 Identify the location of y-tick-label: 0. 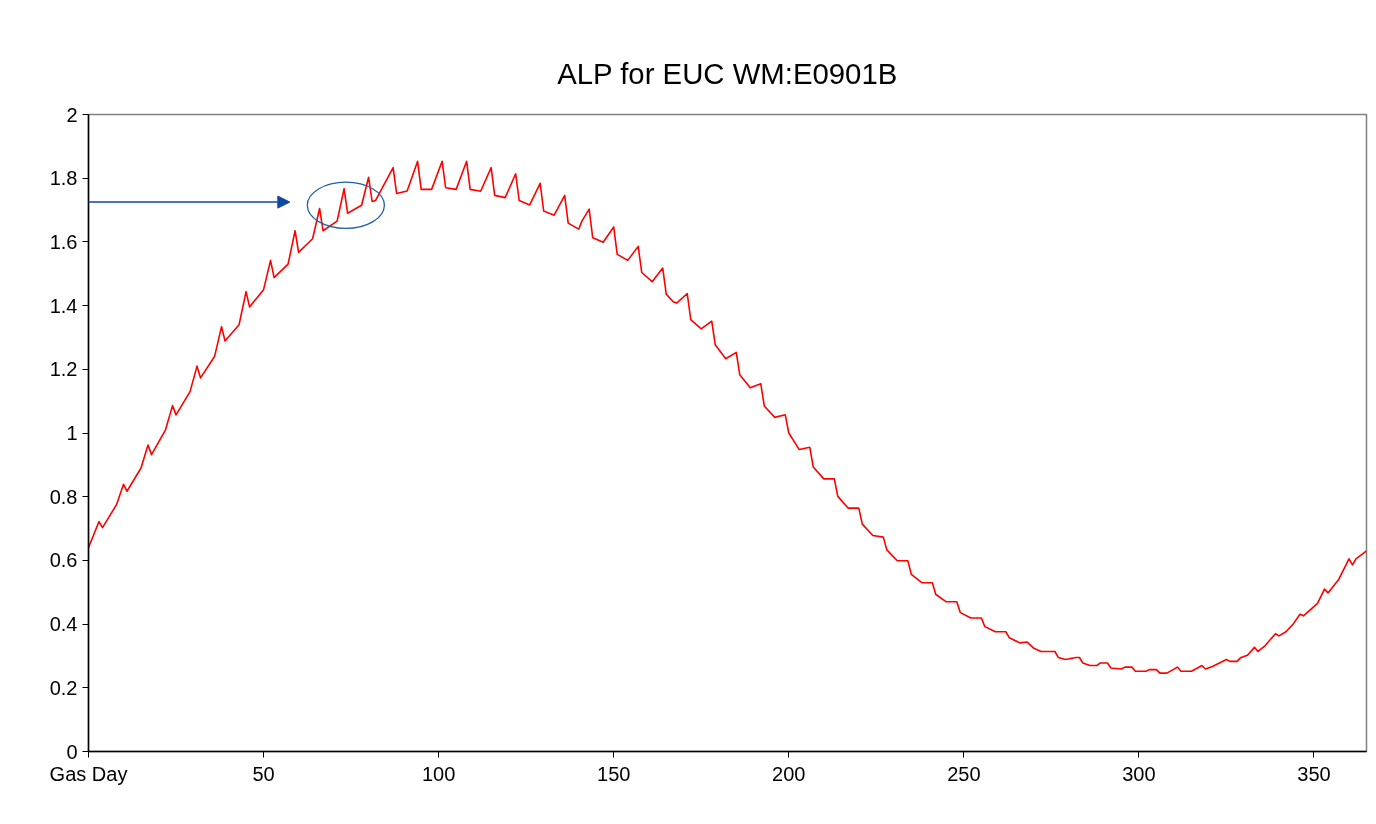
(72, 751).